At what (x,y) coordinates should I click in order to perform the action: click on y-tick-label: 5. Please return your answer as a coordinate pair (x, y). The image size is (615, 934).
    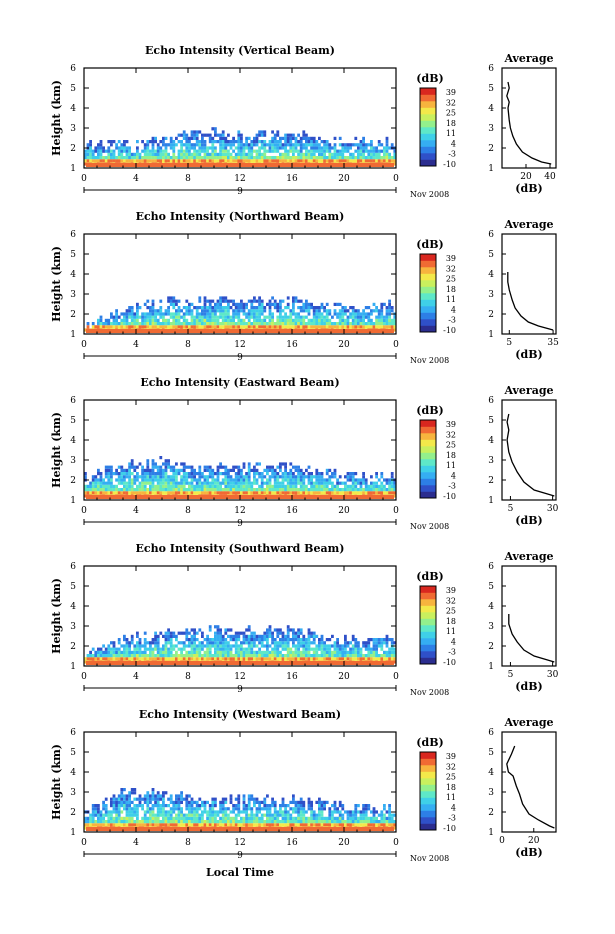
    Looking at the image, I should click on (73, 89).